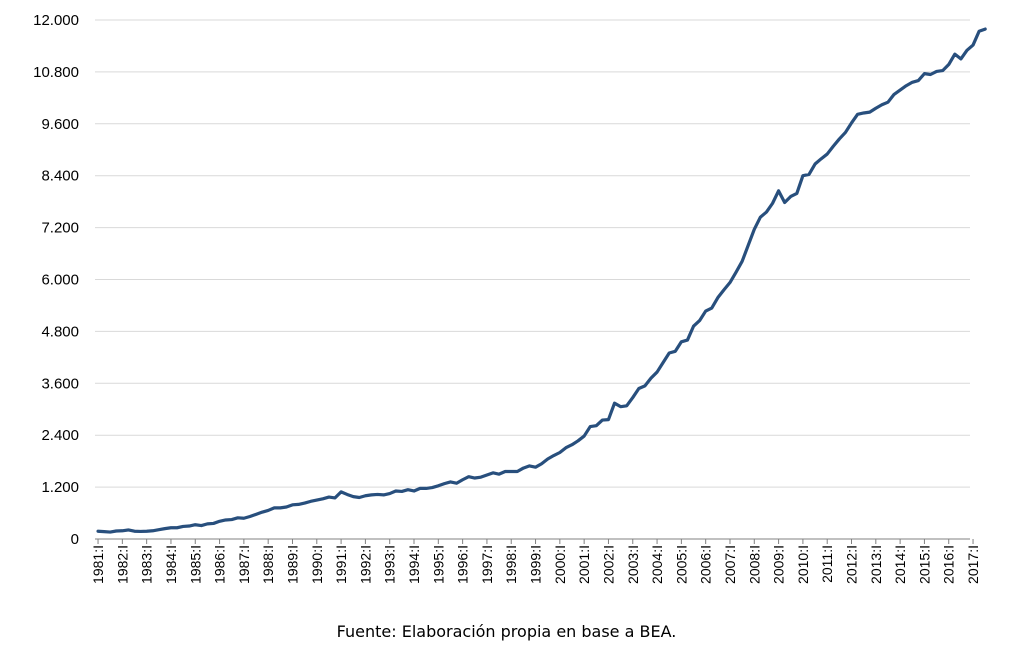 This screenshot has height=646, width=1013. What do you see at coordinates (244, 564) in the screenshot?
I see `x-tick-label: 1987:I` at bounding box center [244, 564].